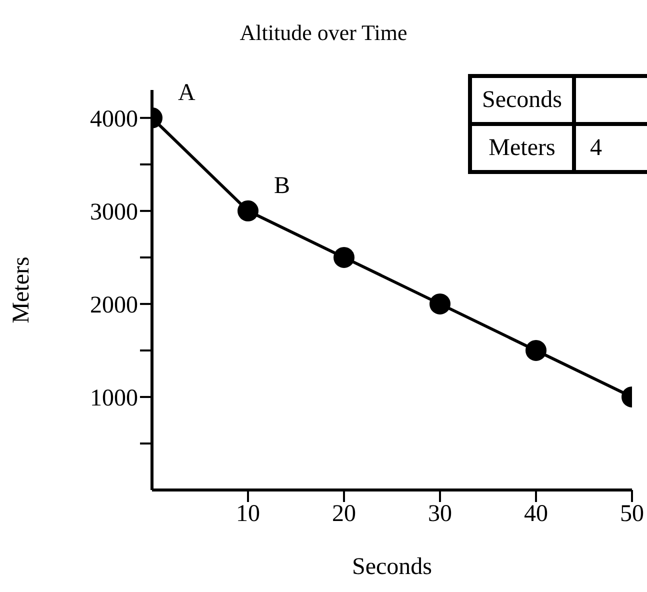  I want to click on annotation: B, so click(282, 185).